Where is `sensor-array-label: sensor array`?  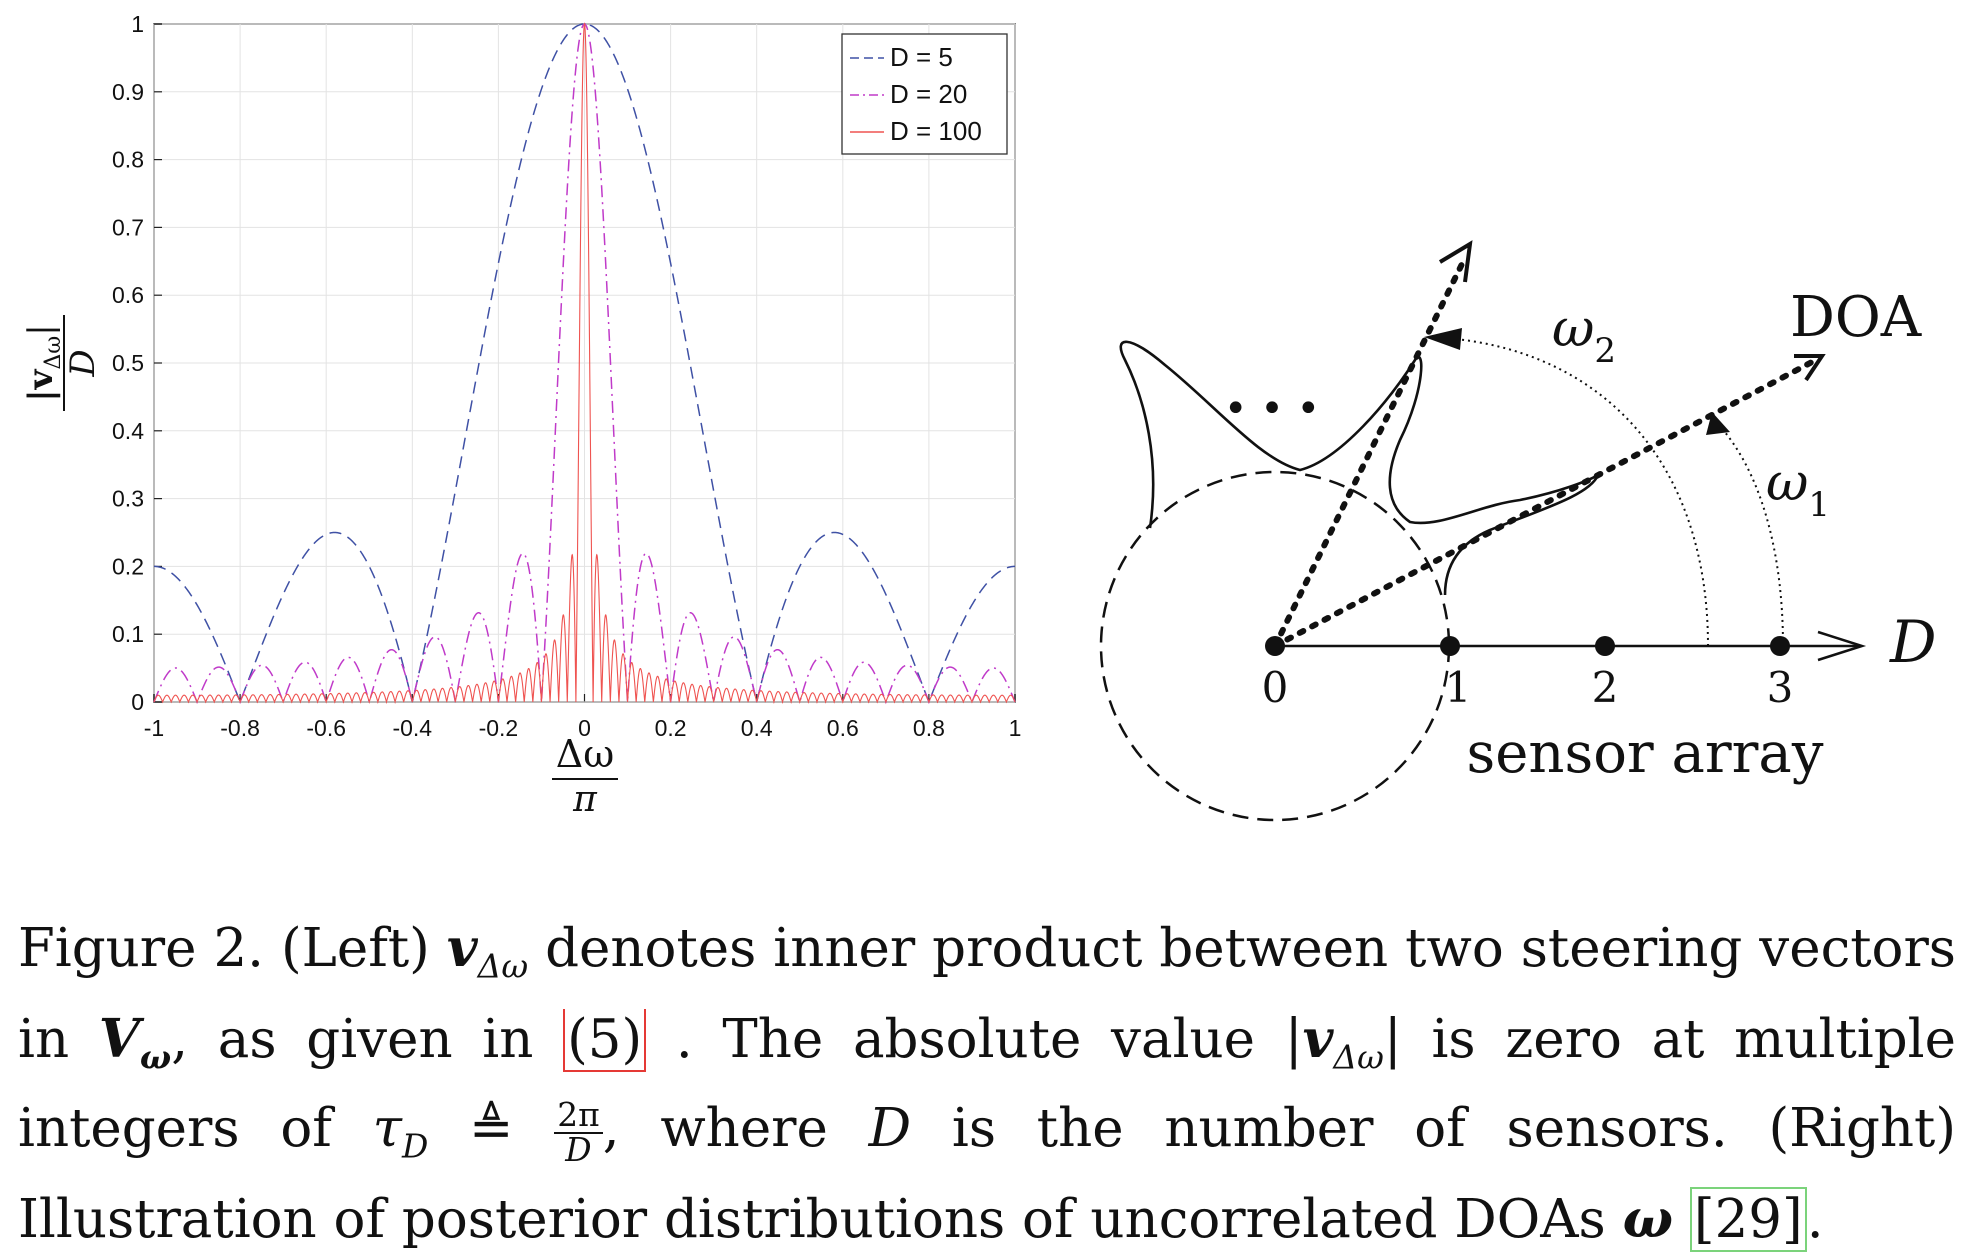 sensor-array-label: sensor array is located at coordinates (1645, 753).